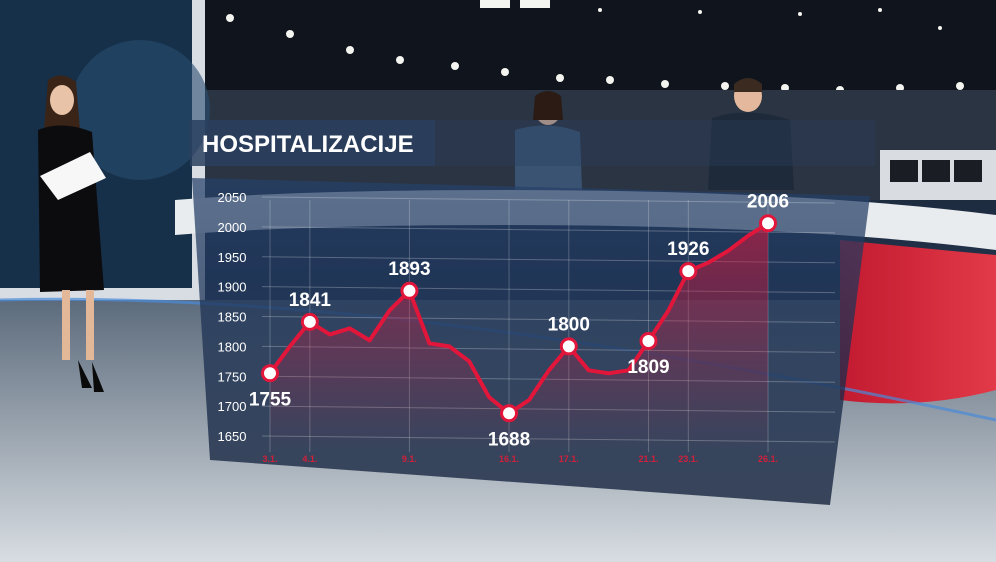 The width and height of the screenshot is (996, 562). Describe the element at coordinates (569, 324) in the screenshot. I see `data-label: 1800` at that location.